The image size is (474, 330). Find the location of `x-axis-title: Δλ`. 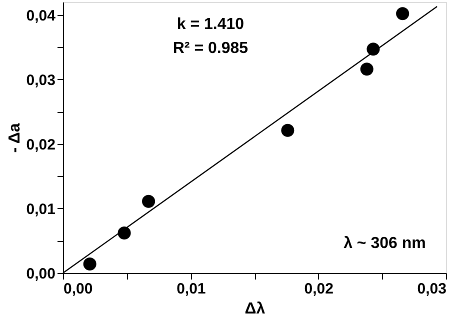

x-axis-title: Δλ is located at coordinates (255, 309).